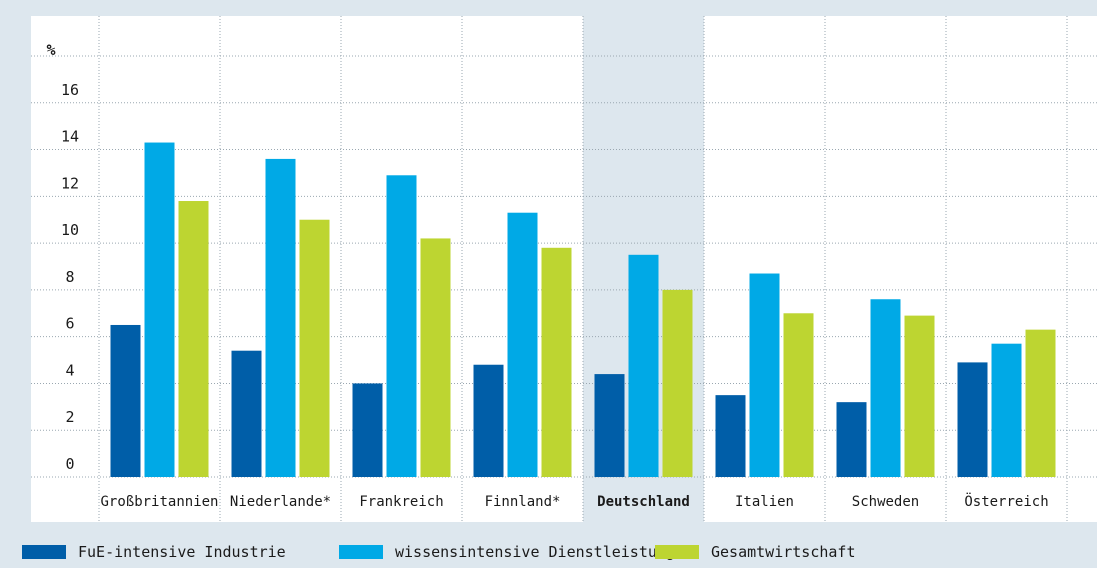 Image resolution: width=1097 pixels, height=568 pixels. Describe the element at coordinates (69, 370) in the screenshot. I see `y-tick-label-4: 4` at that location.